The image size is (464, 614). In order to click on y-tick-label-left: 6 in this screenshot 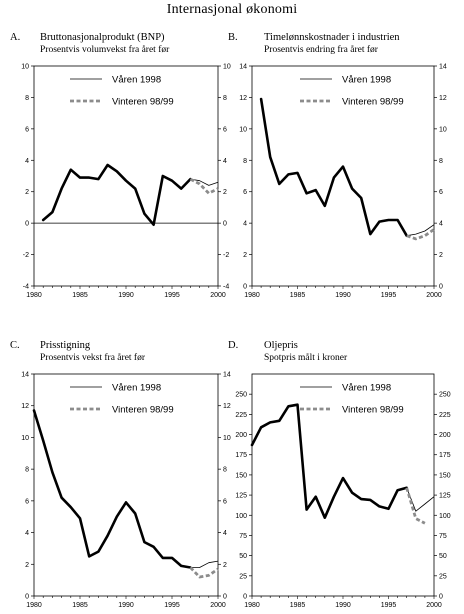, I will do `click(27, 501)`.